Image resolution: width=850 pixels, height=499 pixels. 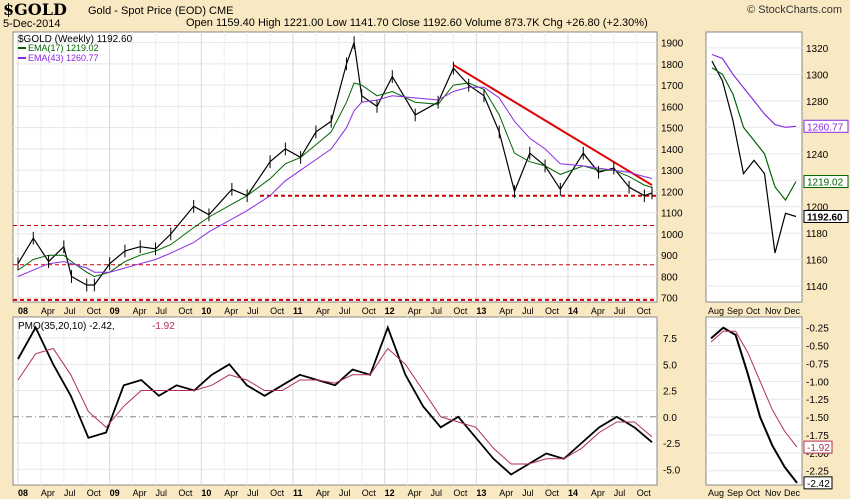 I want to click on zoom-price-series-line, so click(x=754, y=157).